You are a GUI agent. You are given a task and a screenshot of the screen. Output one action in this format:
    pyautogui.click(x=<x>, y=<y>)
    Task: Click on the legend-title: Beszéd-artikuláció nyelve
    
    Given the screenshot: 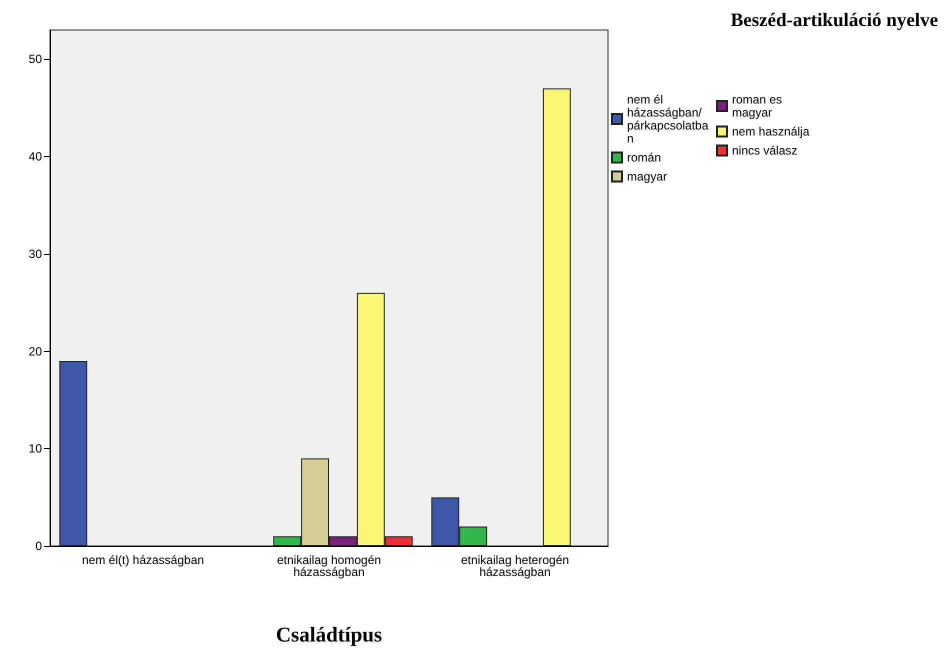 What is the action you would take?
    pyautogui.click(x=834, y=20)
    